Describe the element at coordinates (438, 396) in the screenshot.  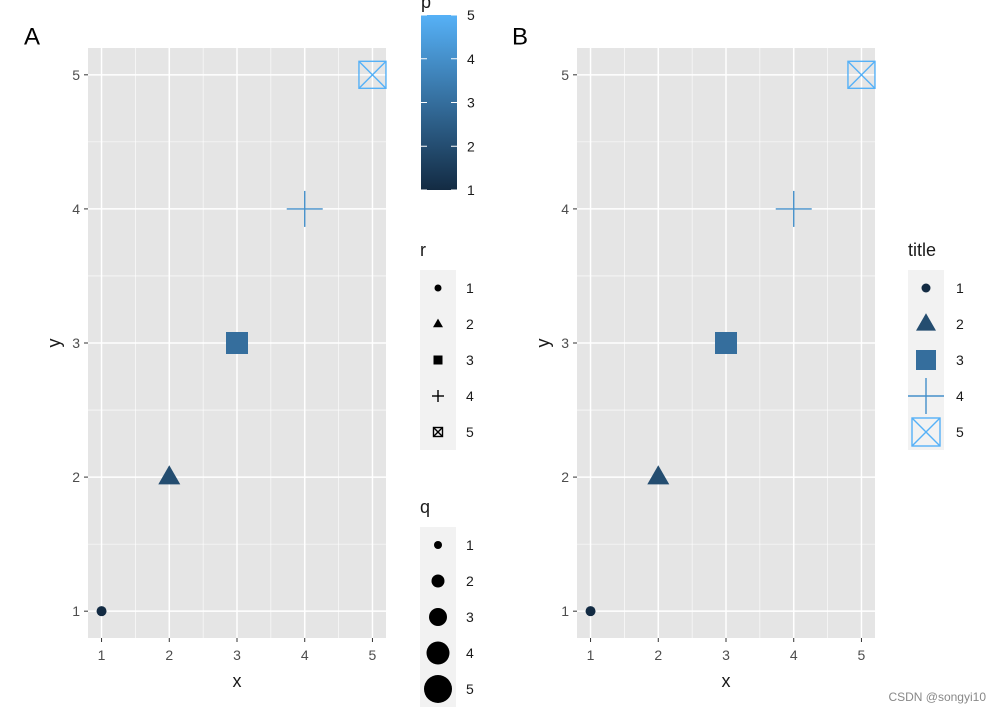
I see `legend-r-key-plus` at that location.